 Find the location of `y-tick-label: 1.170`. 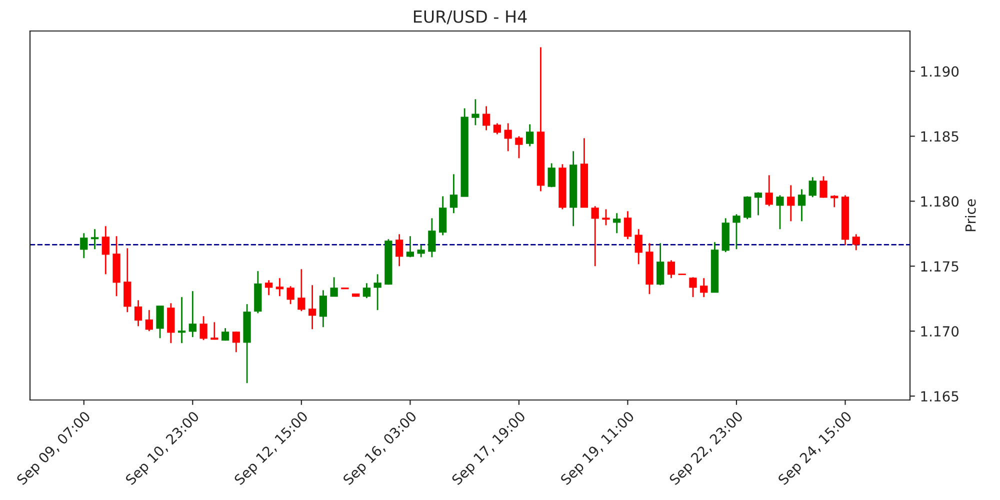

y-tick-label: 1.170 is located at coordinates (940, 331).